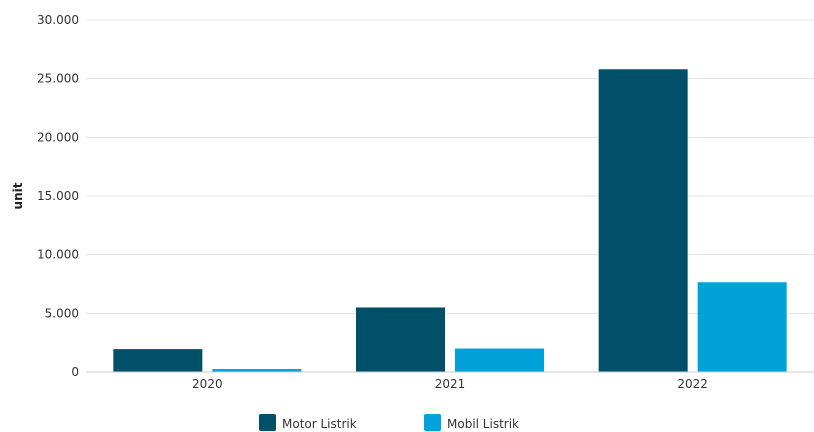  Describe the element at coordinates (58, 137) in the screenshot. I see `y-tick-label: 20.000` at that location.